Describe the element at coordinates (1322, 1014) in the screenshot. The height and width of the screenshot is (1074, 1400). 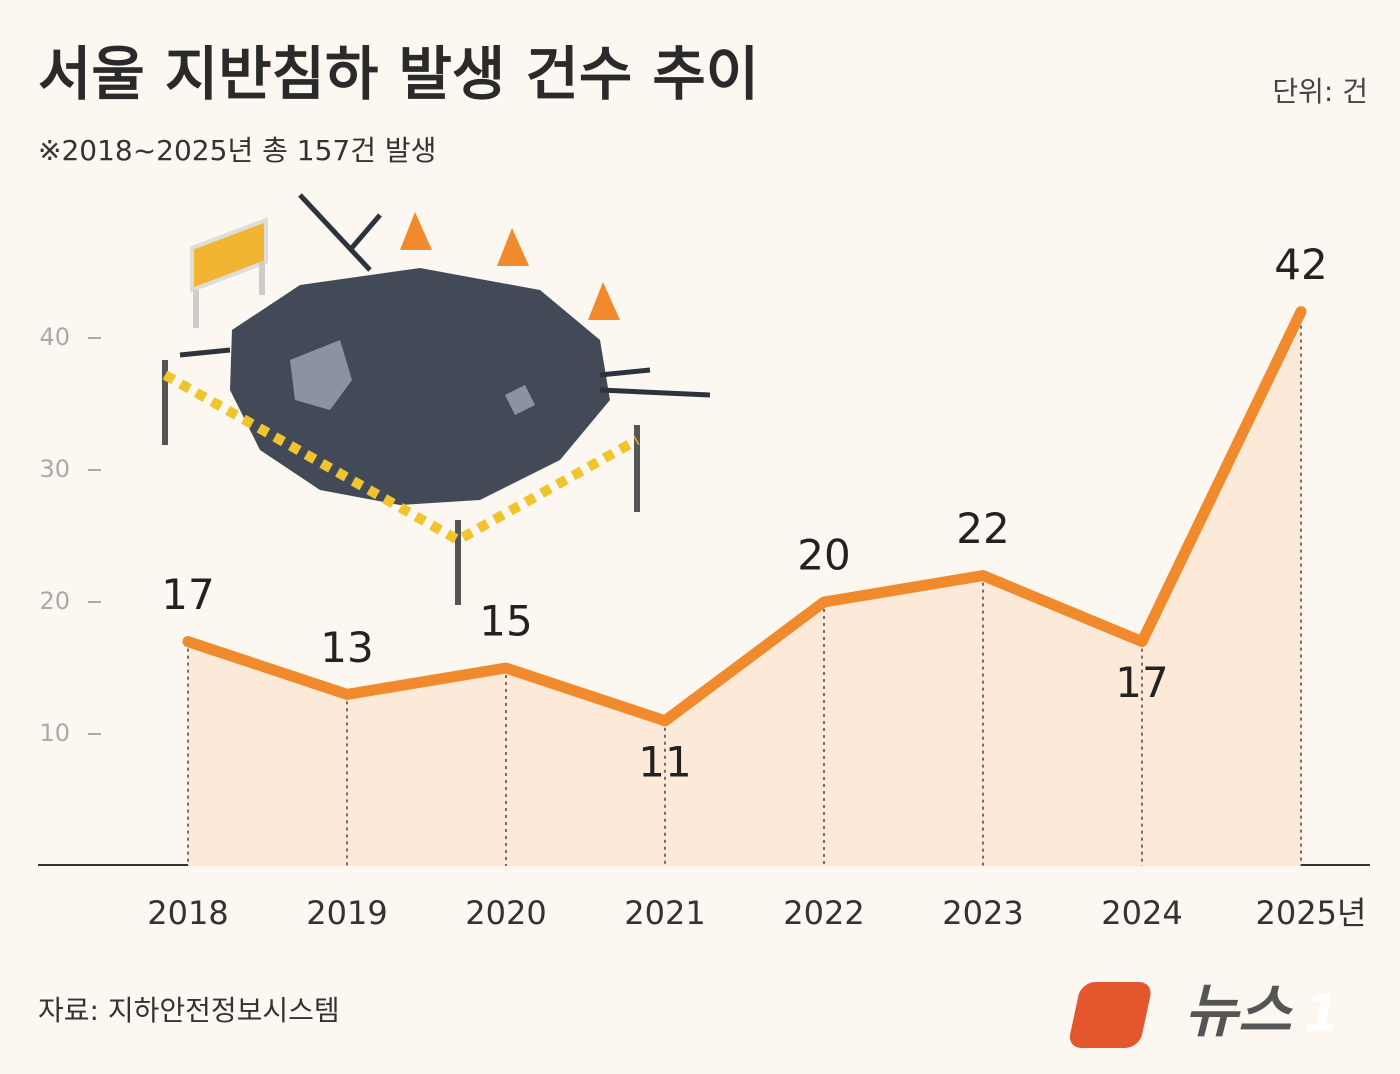
I see `logo-mark: 1` at that location.